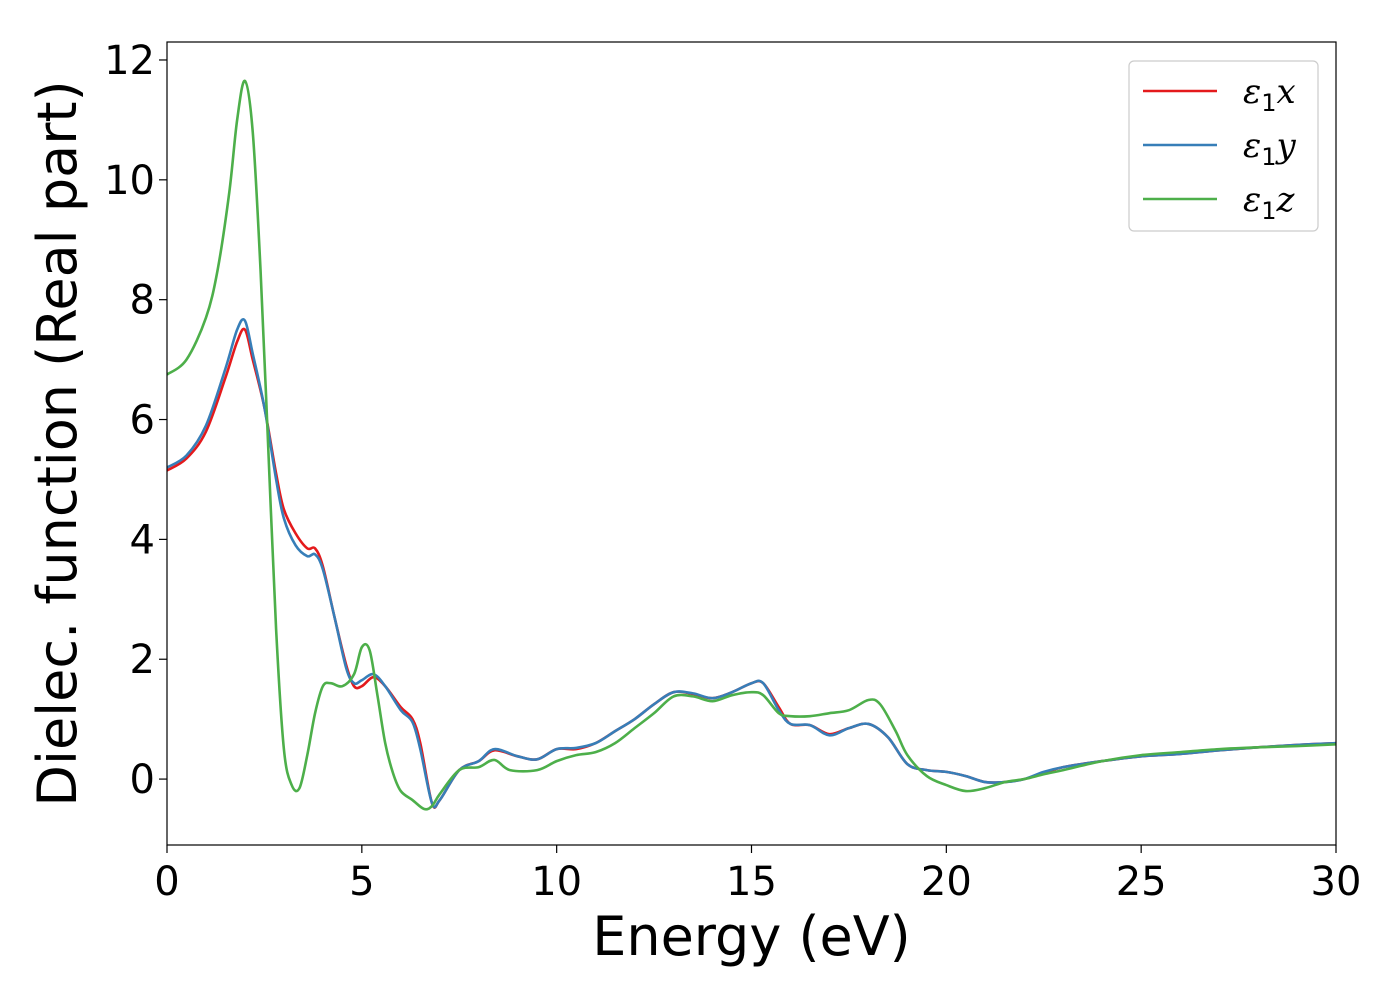 The image size is (1400, 1000). I want to click on x-tick-label: 30, so click(1336, 882).